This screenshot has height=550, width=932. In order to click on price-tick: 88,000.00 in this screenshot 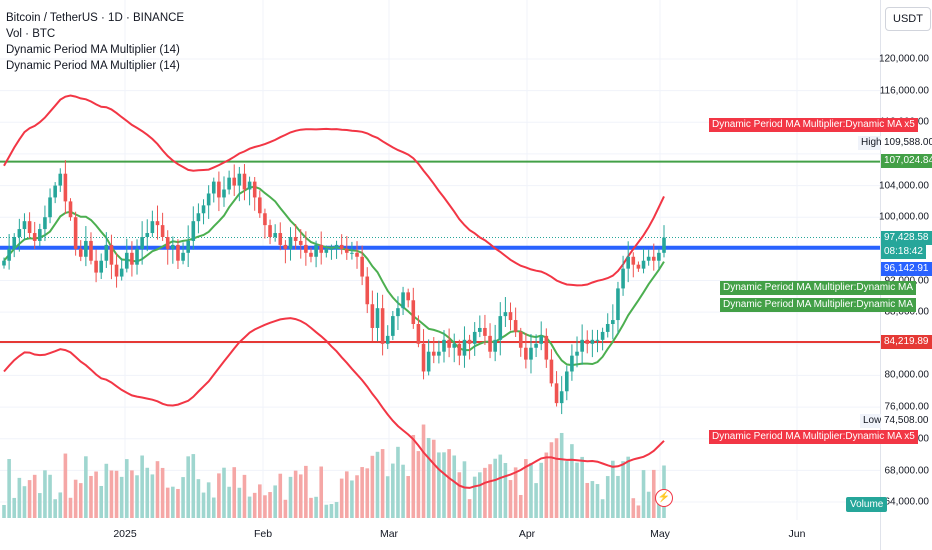, I will do `click(907, 312)`.